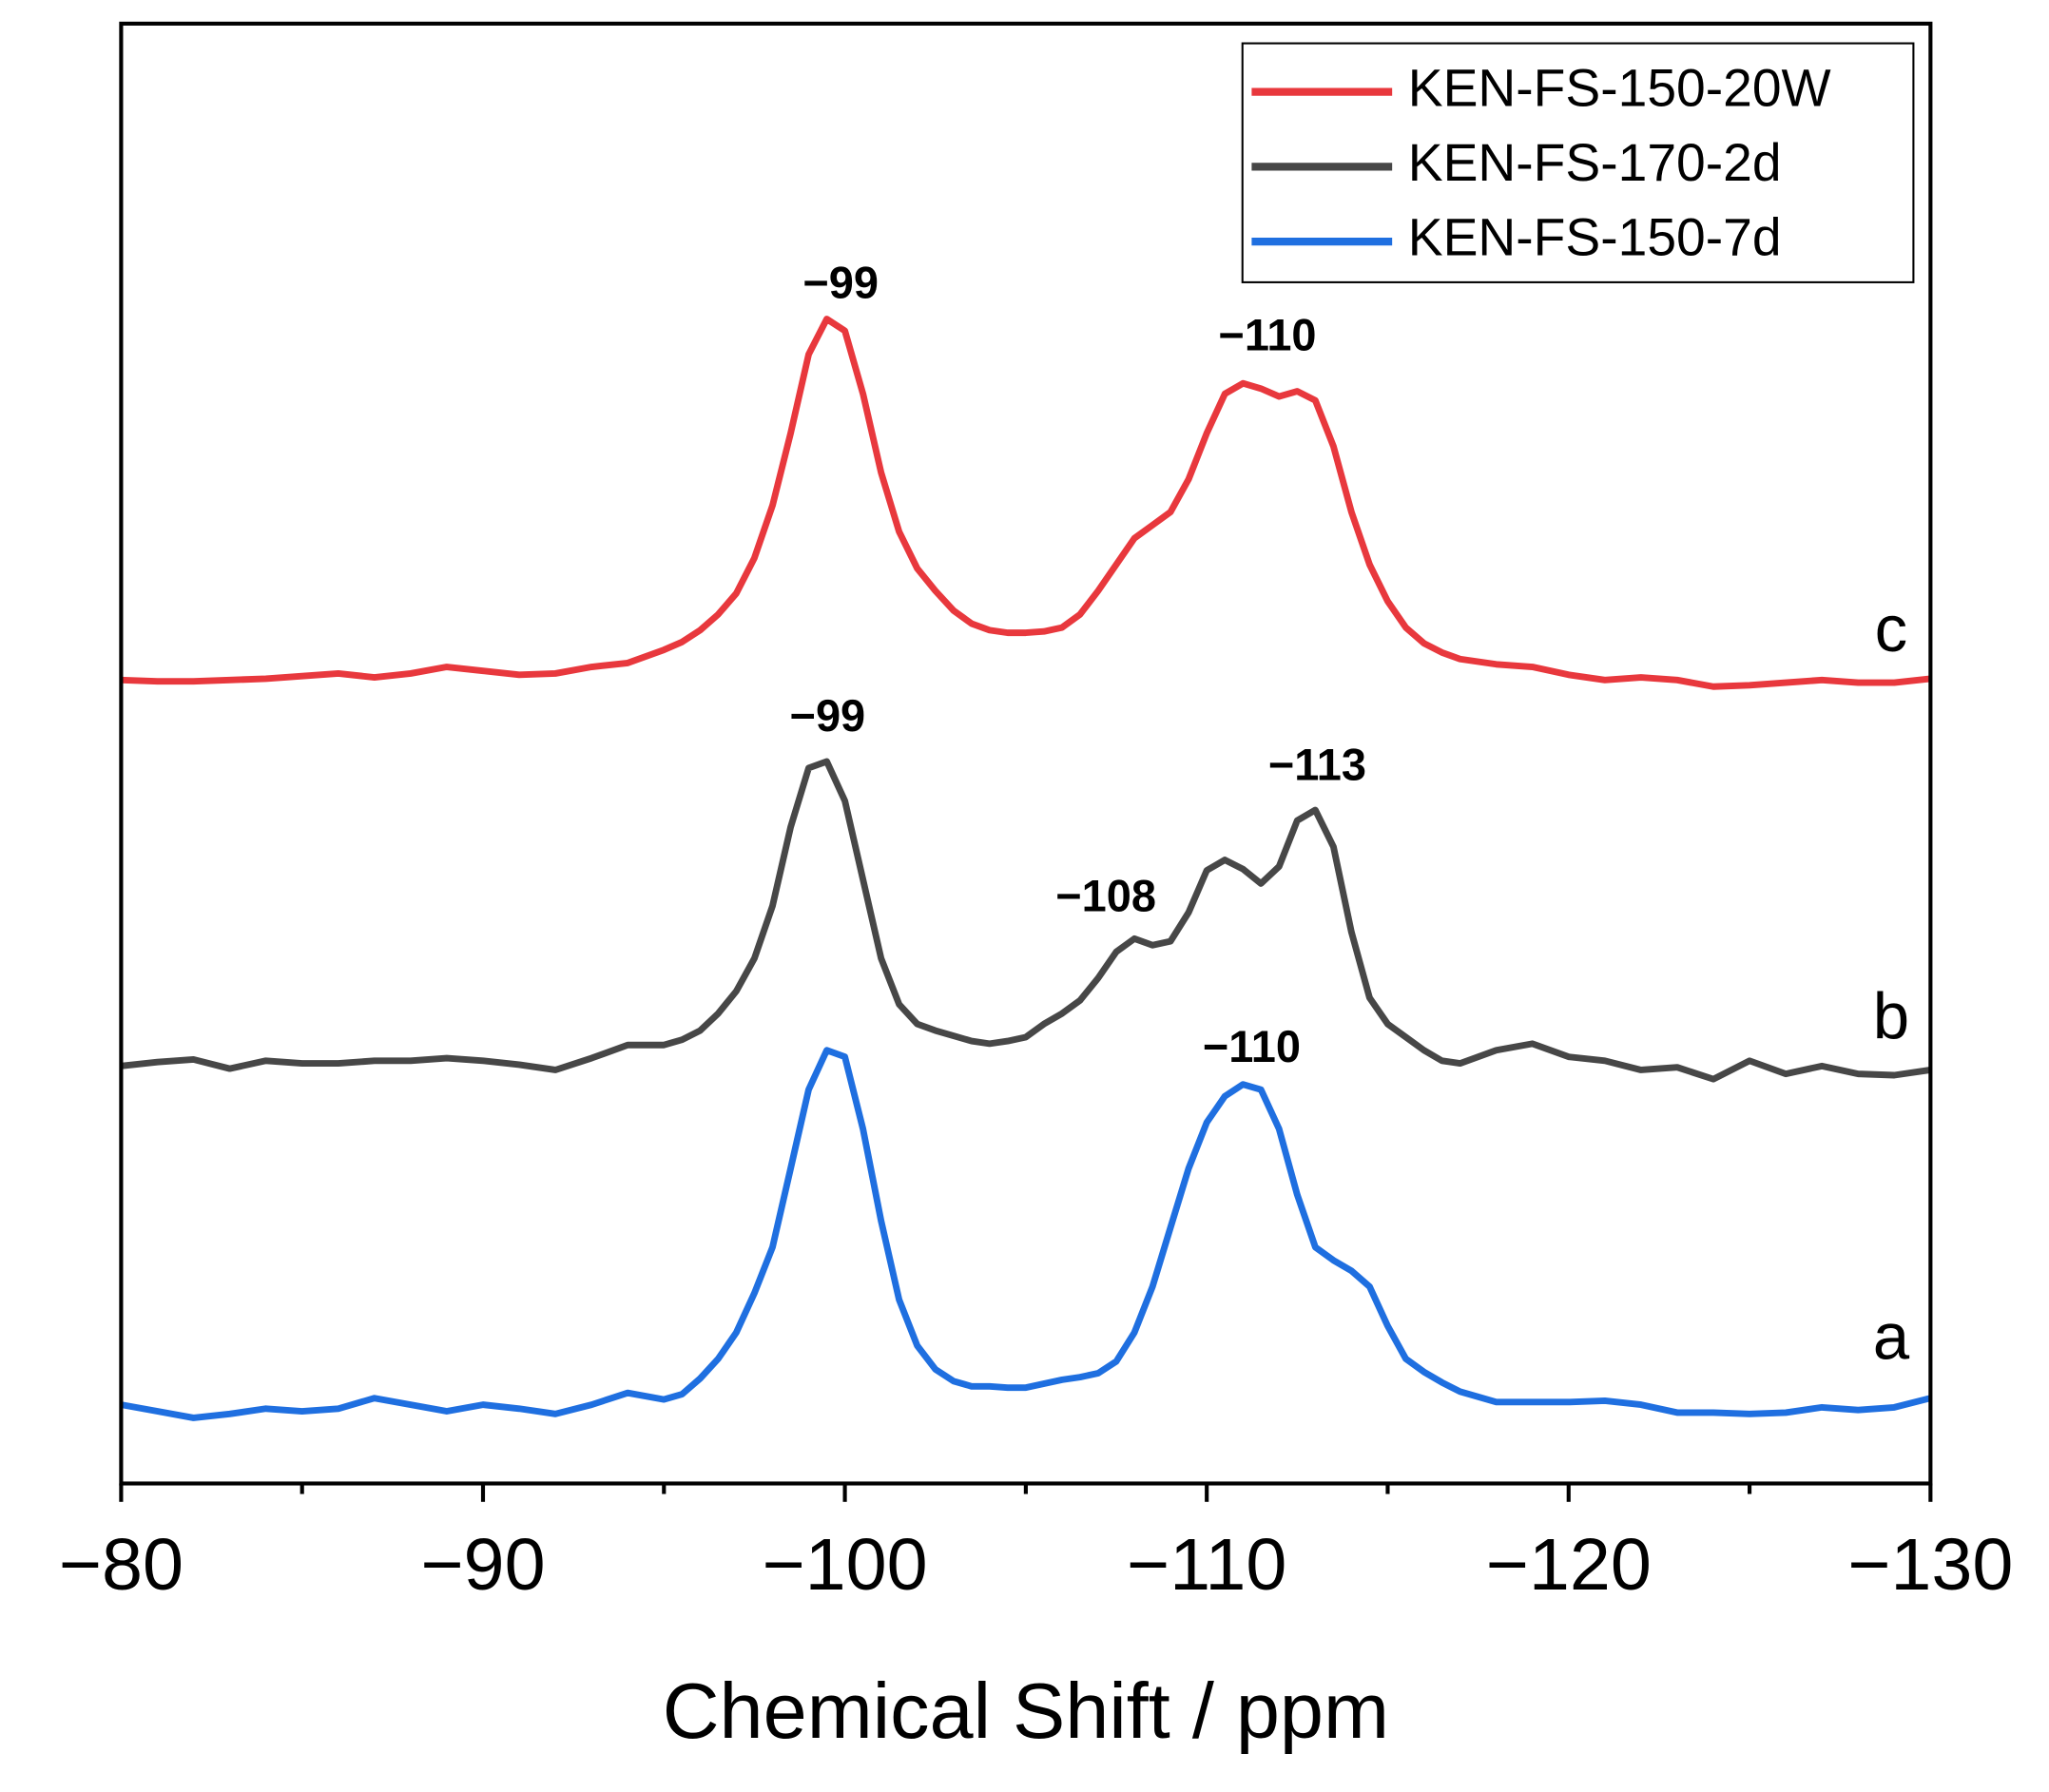 The width and height of the screenshot is (2049, 1792). Describe the element at coordinates (1619, 87) in the screenshot. I see `legend-label: KEN-FS-150-20W` at that location.